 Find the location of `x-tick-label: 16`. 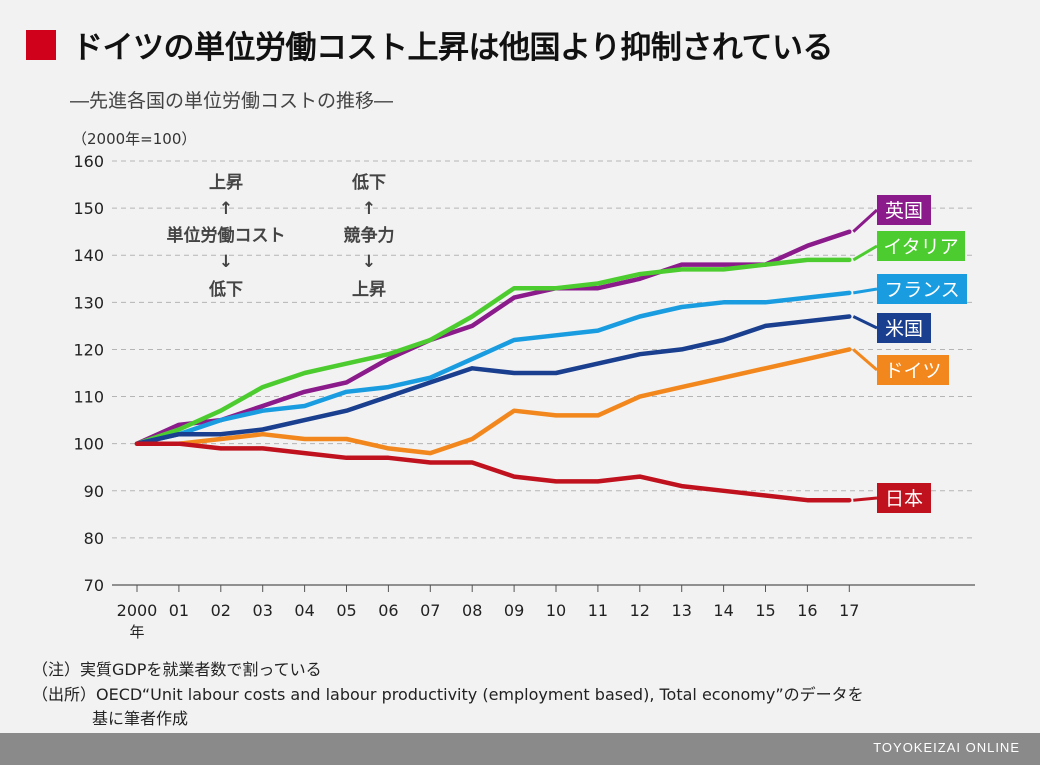

x-tick-label: 16 is located at coordinates (807, 610).